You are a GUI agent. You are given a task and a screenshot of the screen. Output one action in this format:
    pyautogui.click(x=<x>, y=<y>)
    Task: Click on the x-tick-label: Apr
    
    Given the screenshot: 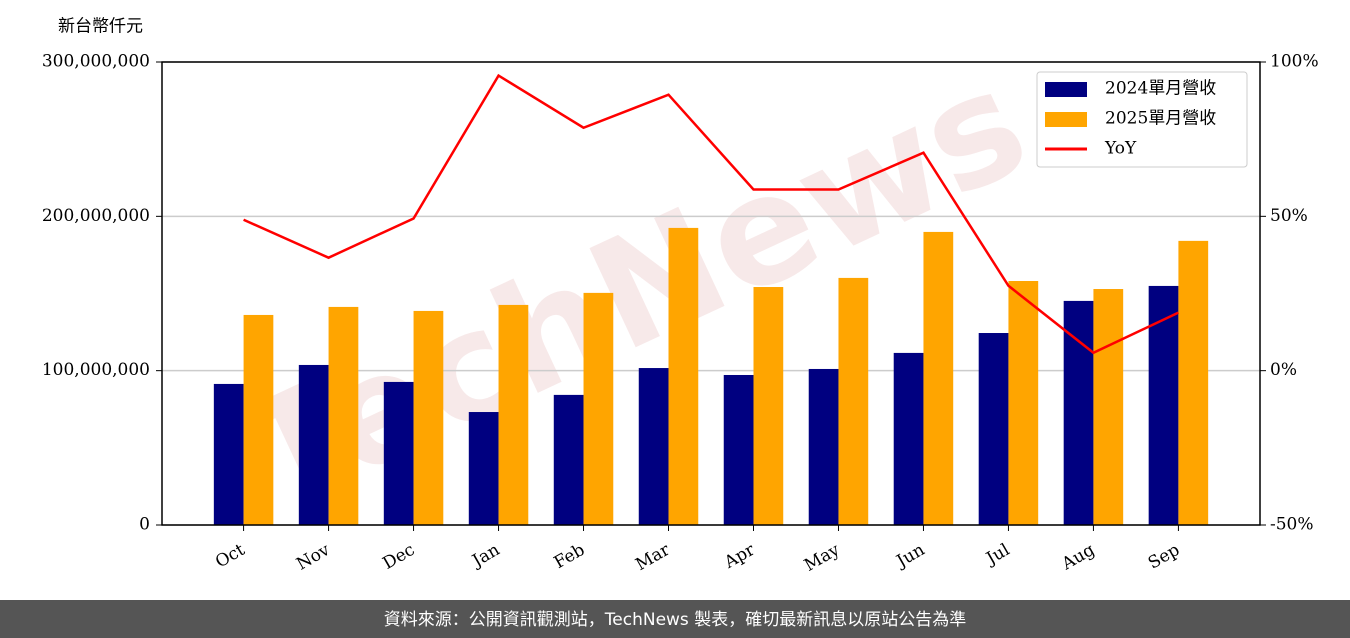 What is the action you would take?
    pyautogui.click(x=739, y=556)
    